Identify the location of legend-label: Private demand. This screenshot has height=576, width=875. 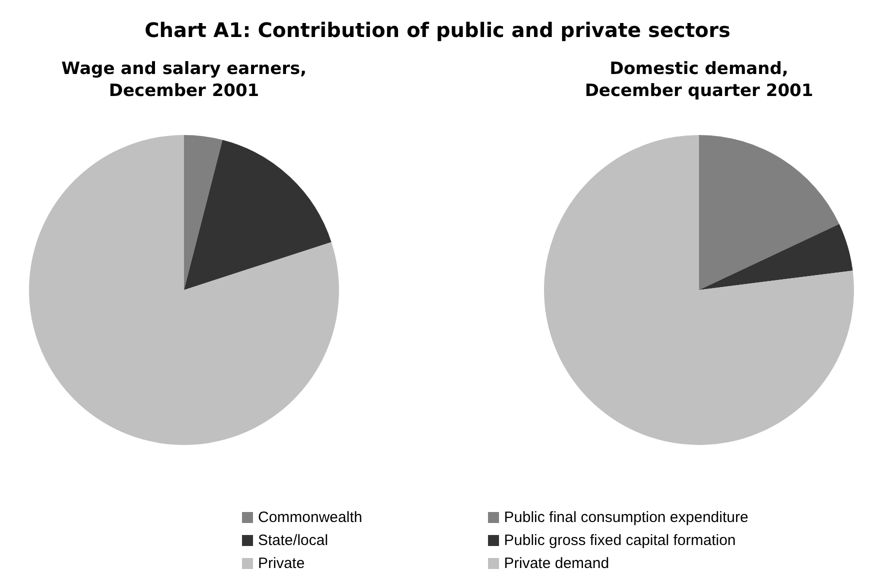
(557, 563).